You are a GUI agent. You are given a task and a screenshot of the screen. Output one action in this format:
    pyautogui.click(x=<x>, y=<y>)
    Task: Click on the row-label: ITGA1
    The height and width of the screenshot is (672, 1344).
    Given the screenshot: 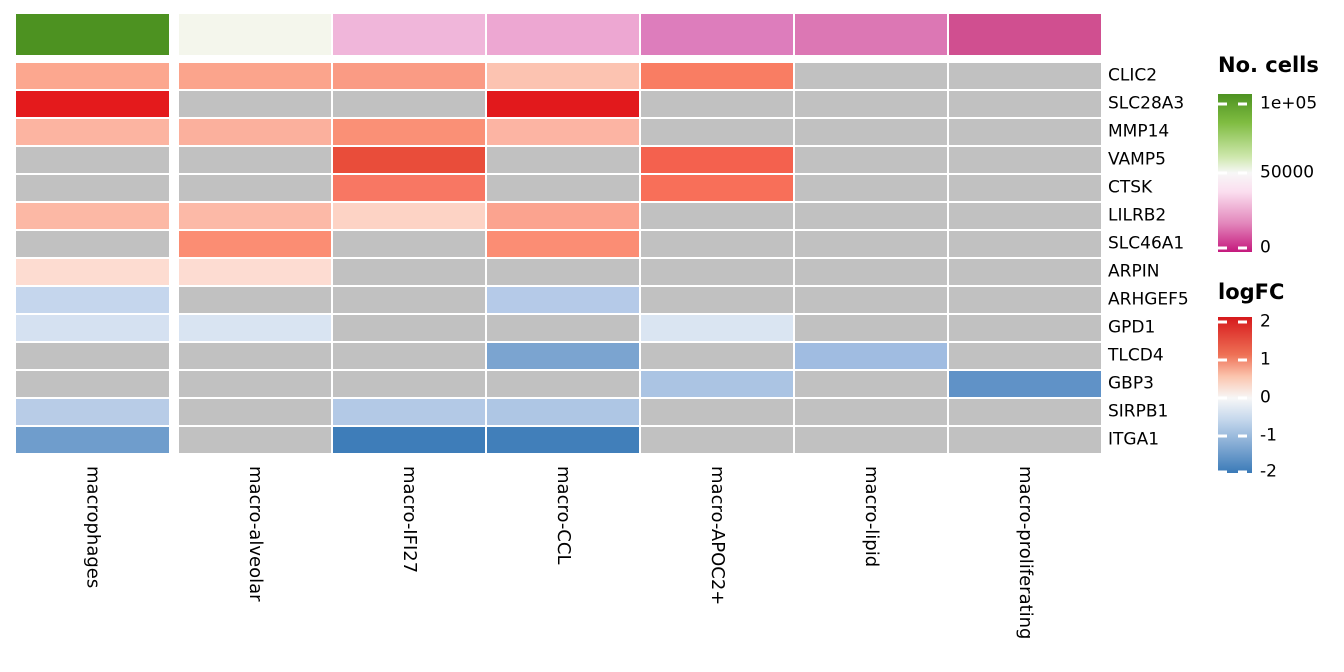 What is the action you would take?
    pyautogui.click(x=1134, y=439)
    